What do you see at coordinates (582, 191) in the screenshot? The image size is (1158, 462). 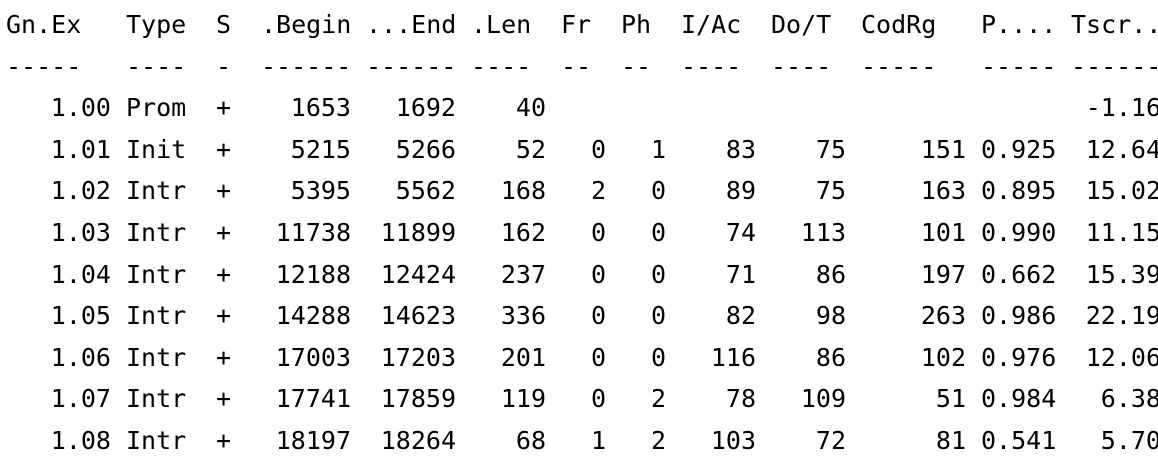 I see `table-row: 1.02 Intr +5395 5562 168 2 0 89 75 163 0.895 15.02` at bounding box center [582, 191].